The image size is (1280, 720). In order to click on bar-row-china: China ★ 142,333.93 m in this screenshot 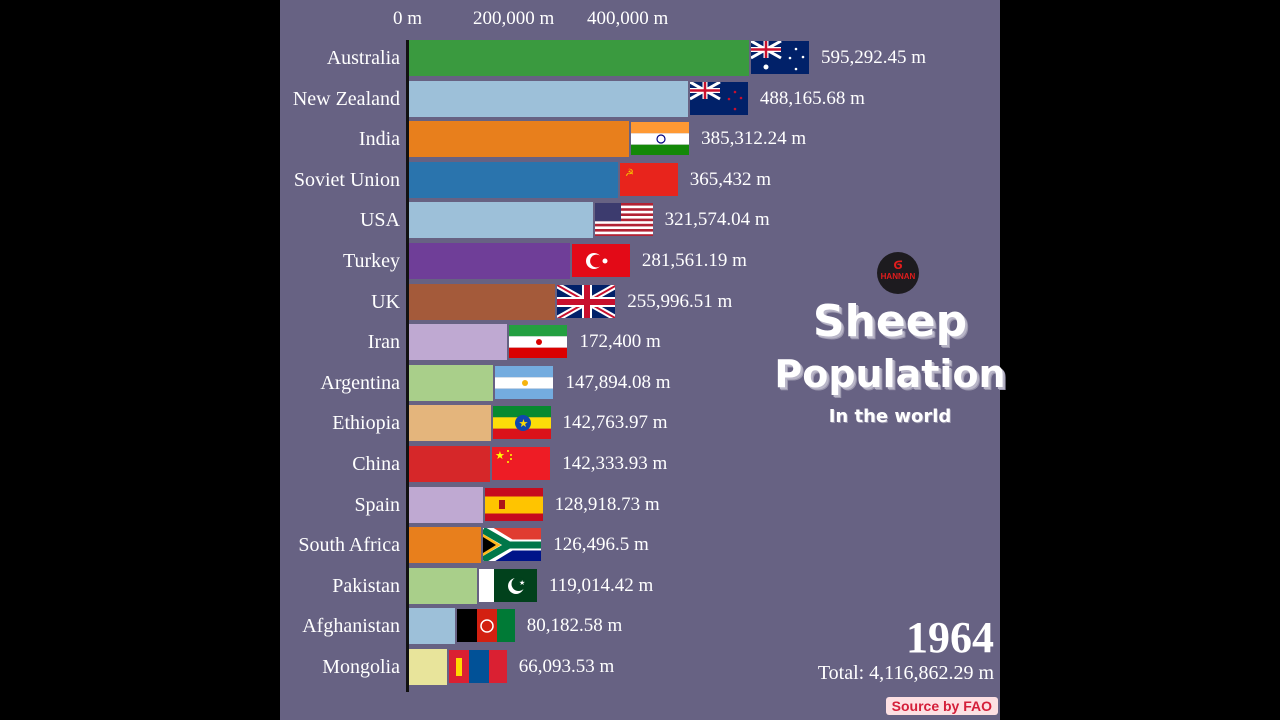, I will do `click(640, 464)`.